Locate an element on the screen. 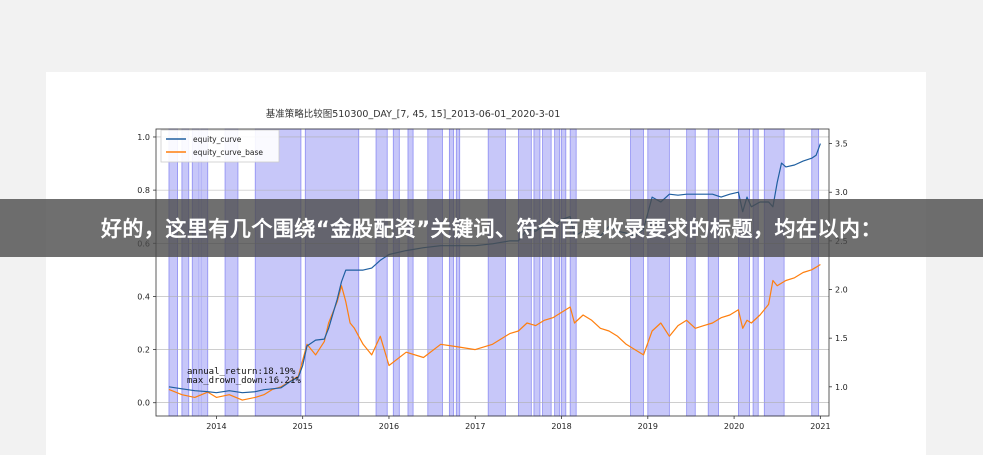  y-right-tick-label: 3.5 is located at coordinates (841, 144).